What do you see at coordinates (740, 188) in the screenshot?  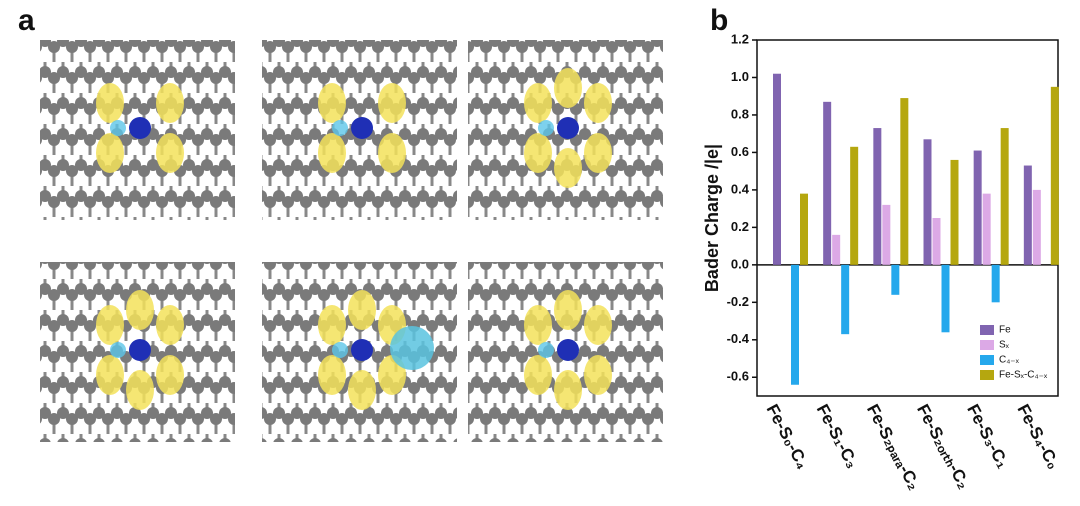 I see `y-tick-label: 0.4` at bounding box center [740, 188].